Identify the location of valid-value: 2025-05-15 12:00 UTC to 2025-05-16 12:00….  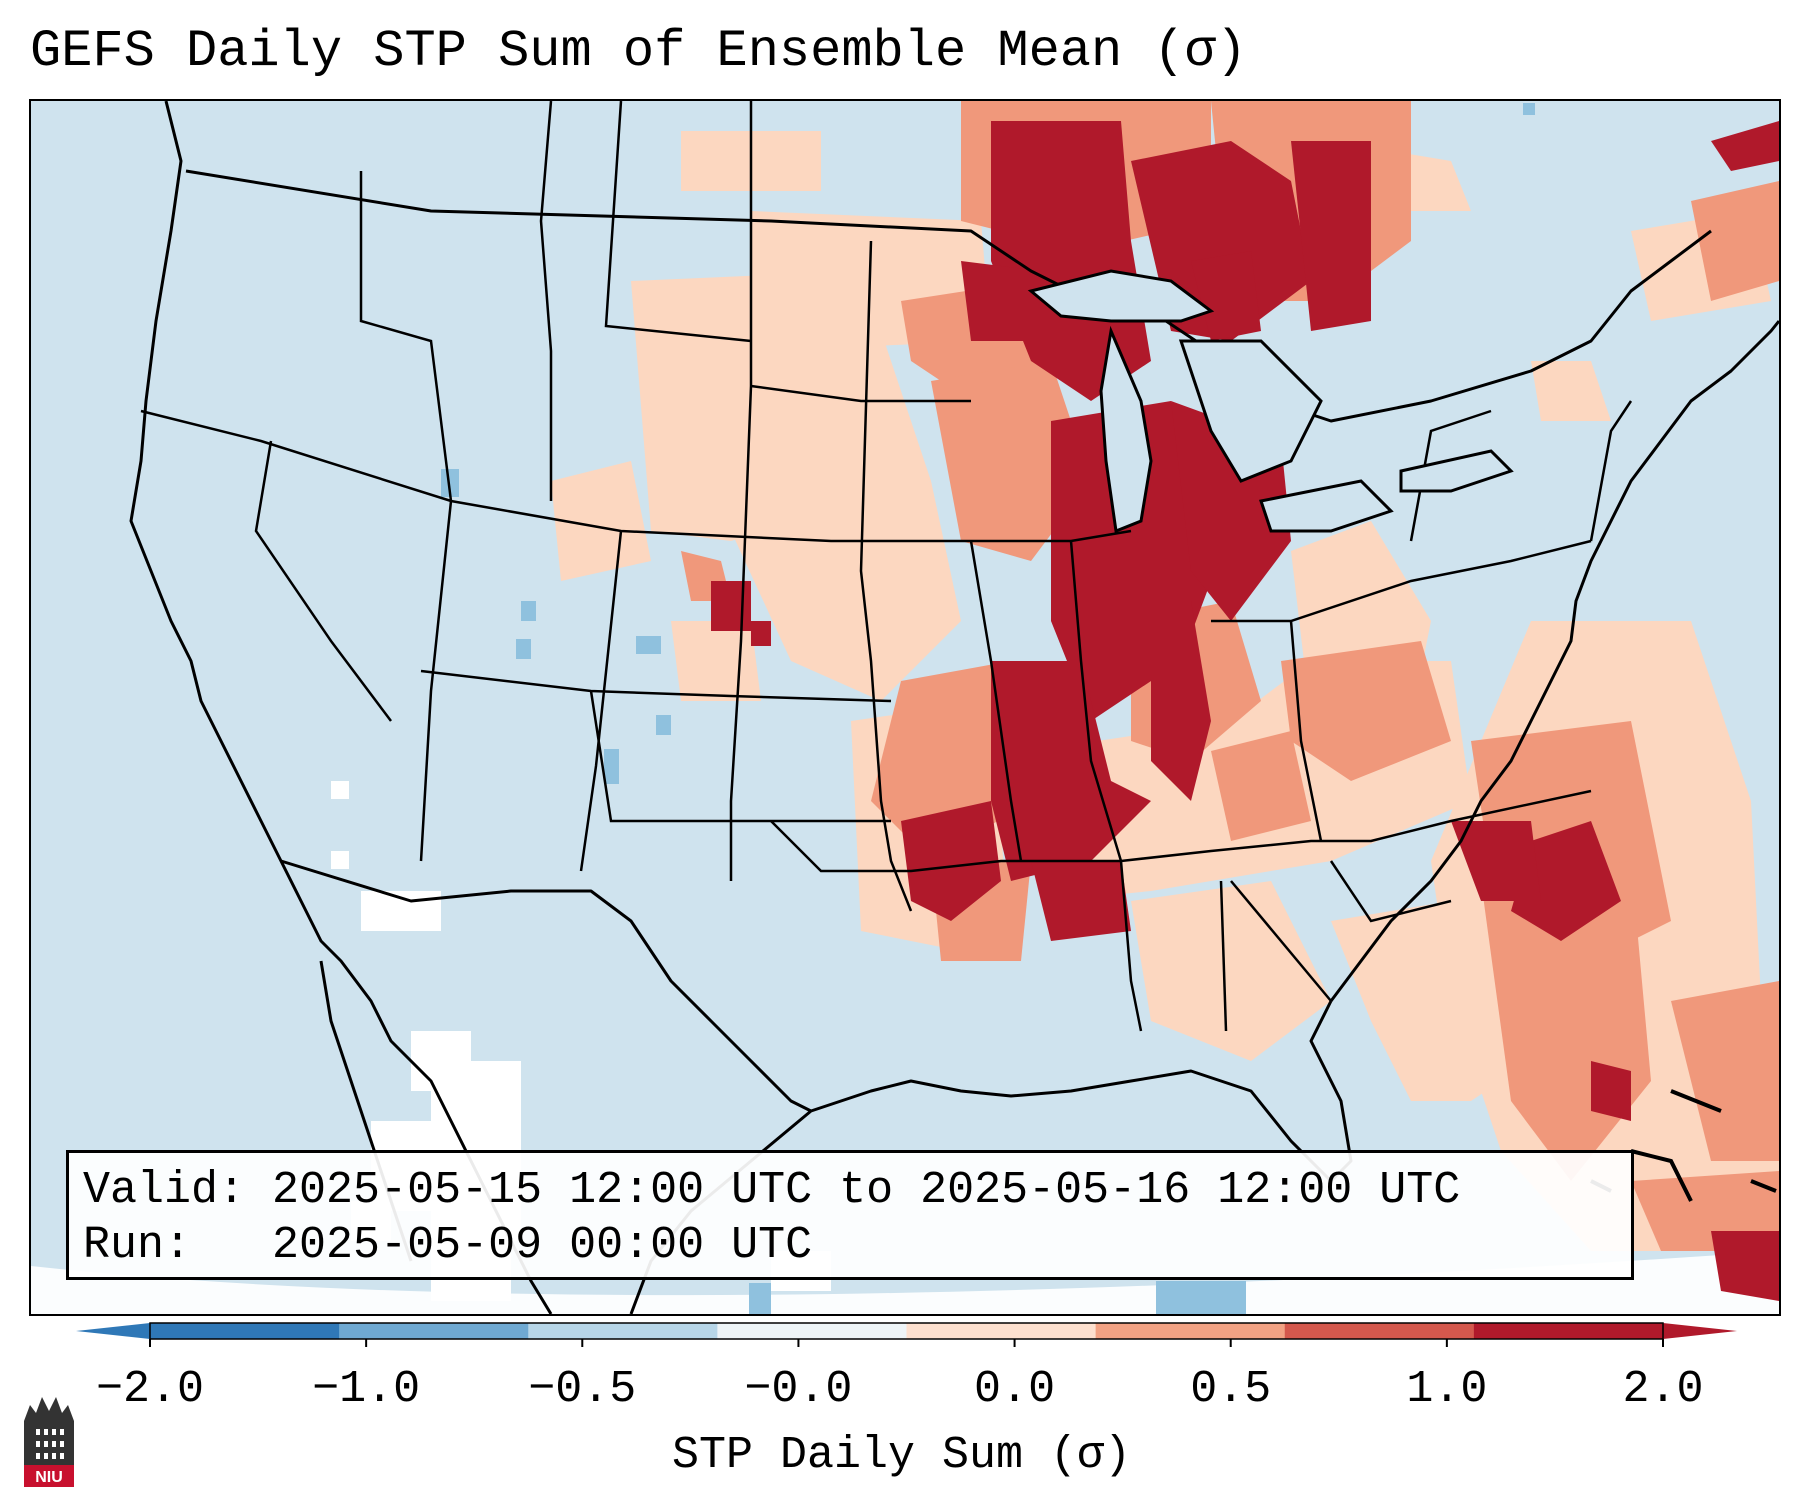
(866, 1190).